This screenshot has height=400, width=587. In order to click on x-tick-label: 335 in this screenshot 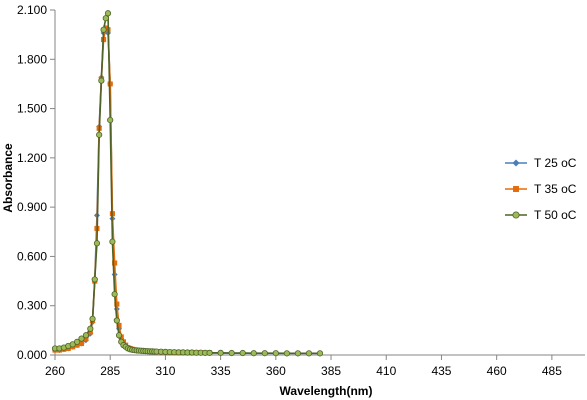, I will do `click(221, 371)`.